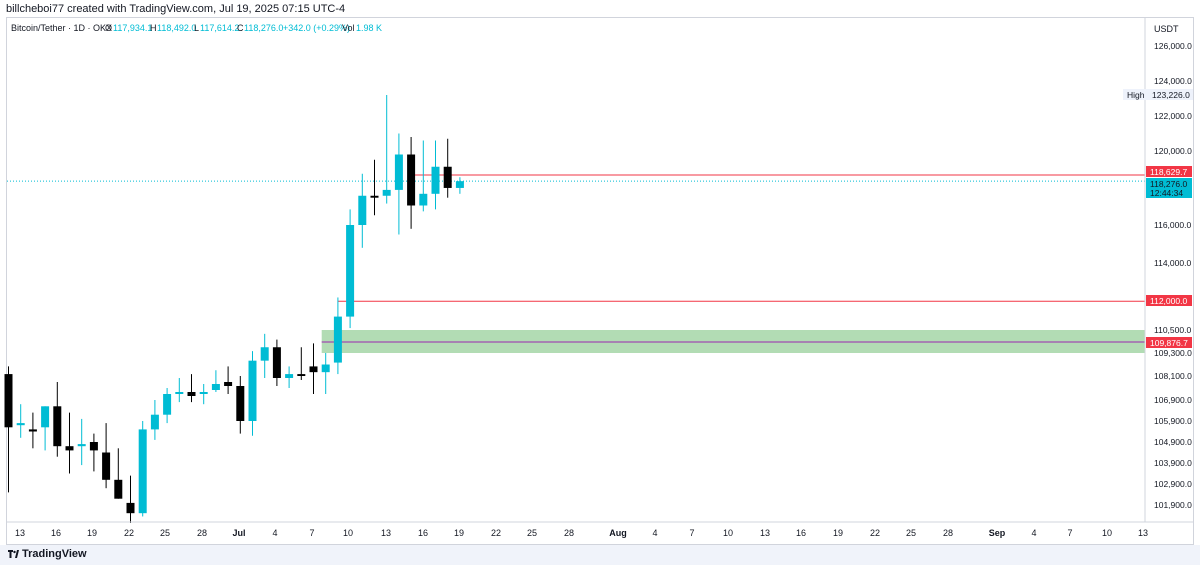 The width and height of the screenshot is (1200, 565). Describe the element at coordinates (765, 533) in the screenshot. I see `time-axis-label: 13` at that location.